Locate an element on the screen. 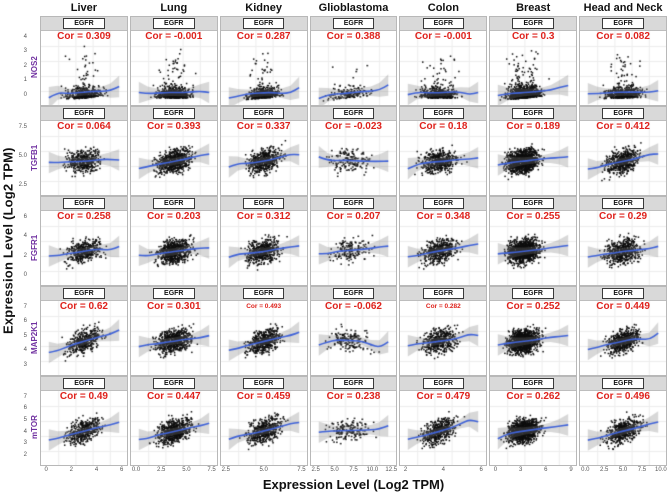 The image size is (669, 495). x-tick-label: 6 is located at coordinates (546, 470).